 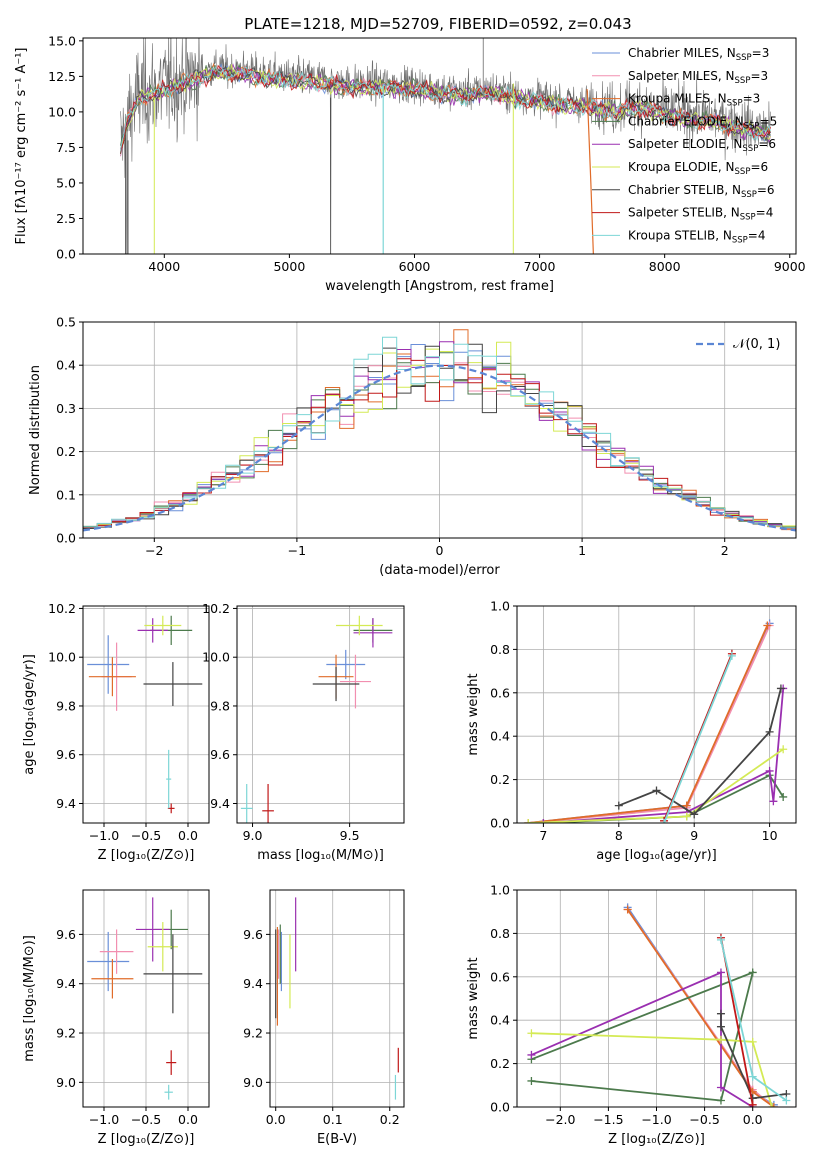 What do you see at coordinates (253, 983) in the screenshot?
I see `y-tick-label: 9.4` at bounding box center [253, 983].